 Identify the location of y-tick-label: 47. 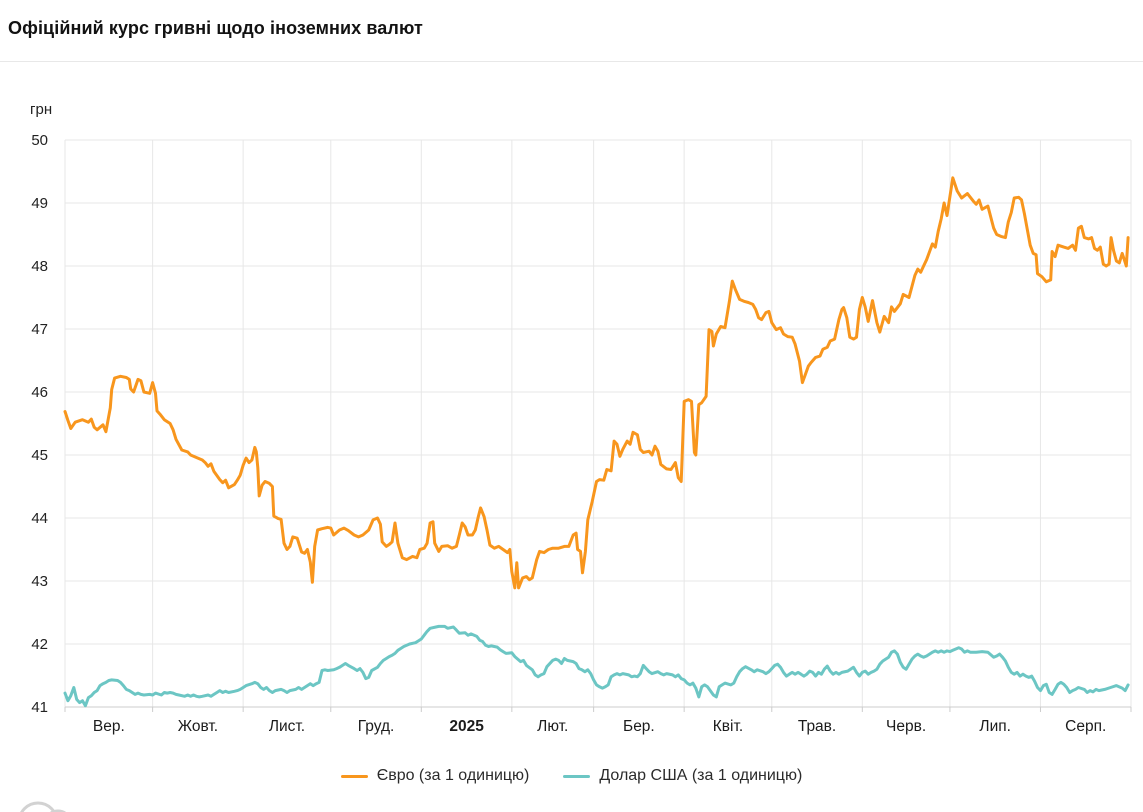
(39, 329).